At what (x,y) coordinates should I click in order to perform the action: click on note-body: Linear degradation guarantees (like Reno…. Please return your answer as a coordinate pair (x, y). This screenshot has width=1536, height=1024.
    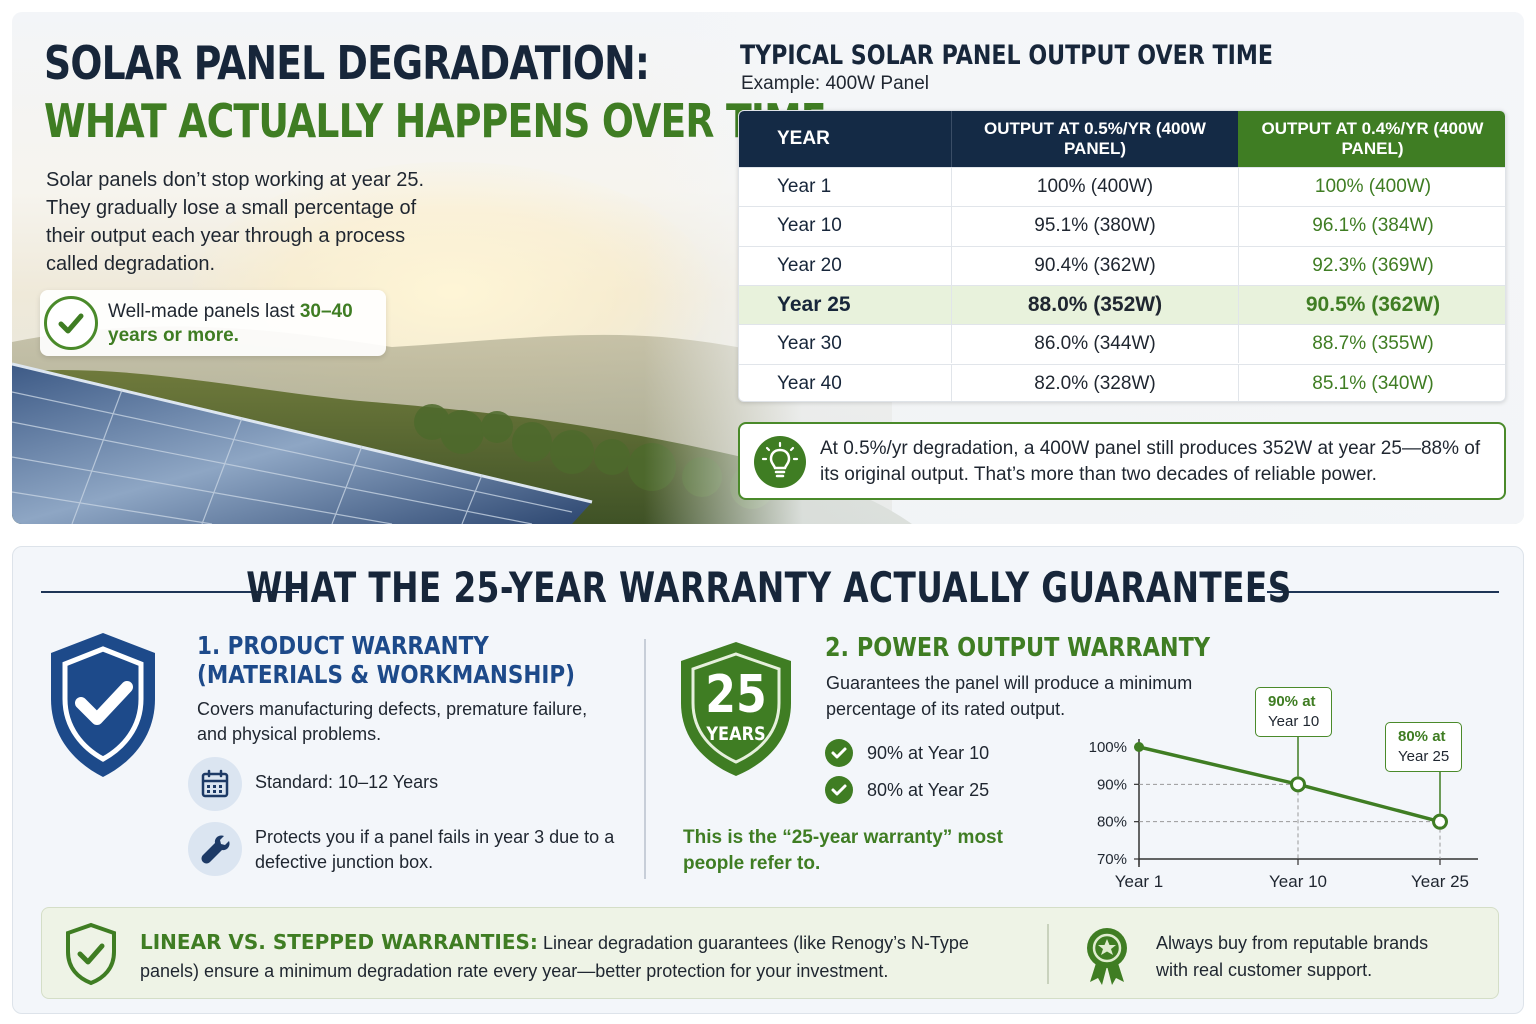
    Looking at the image, I should click on (554, 957).